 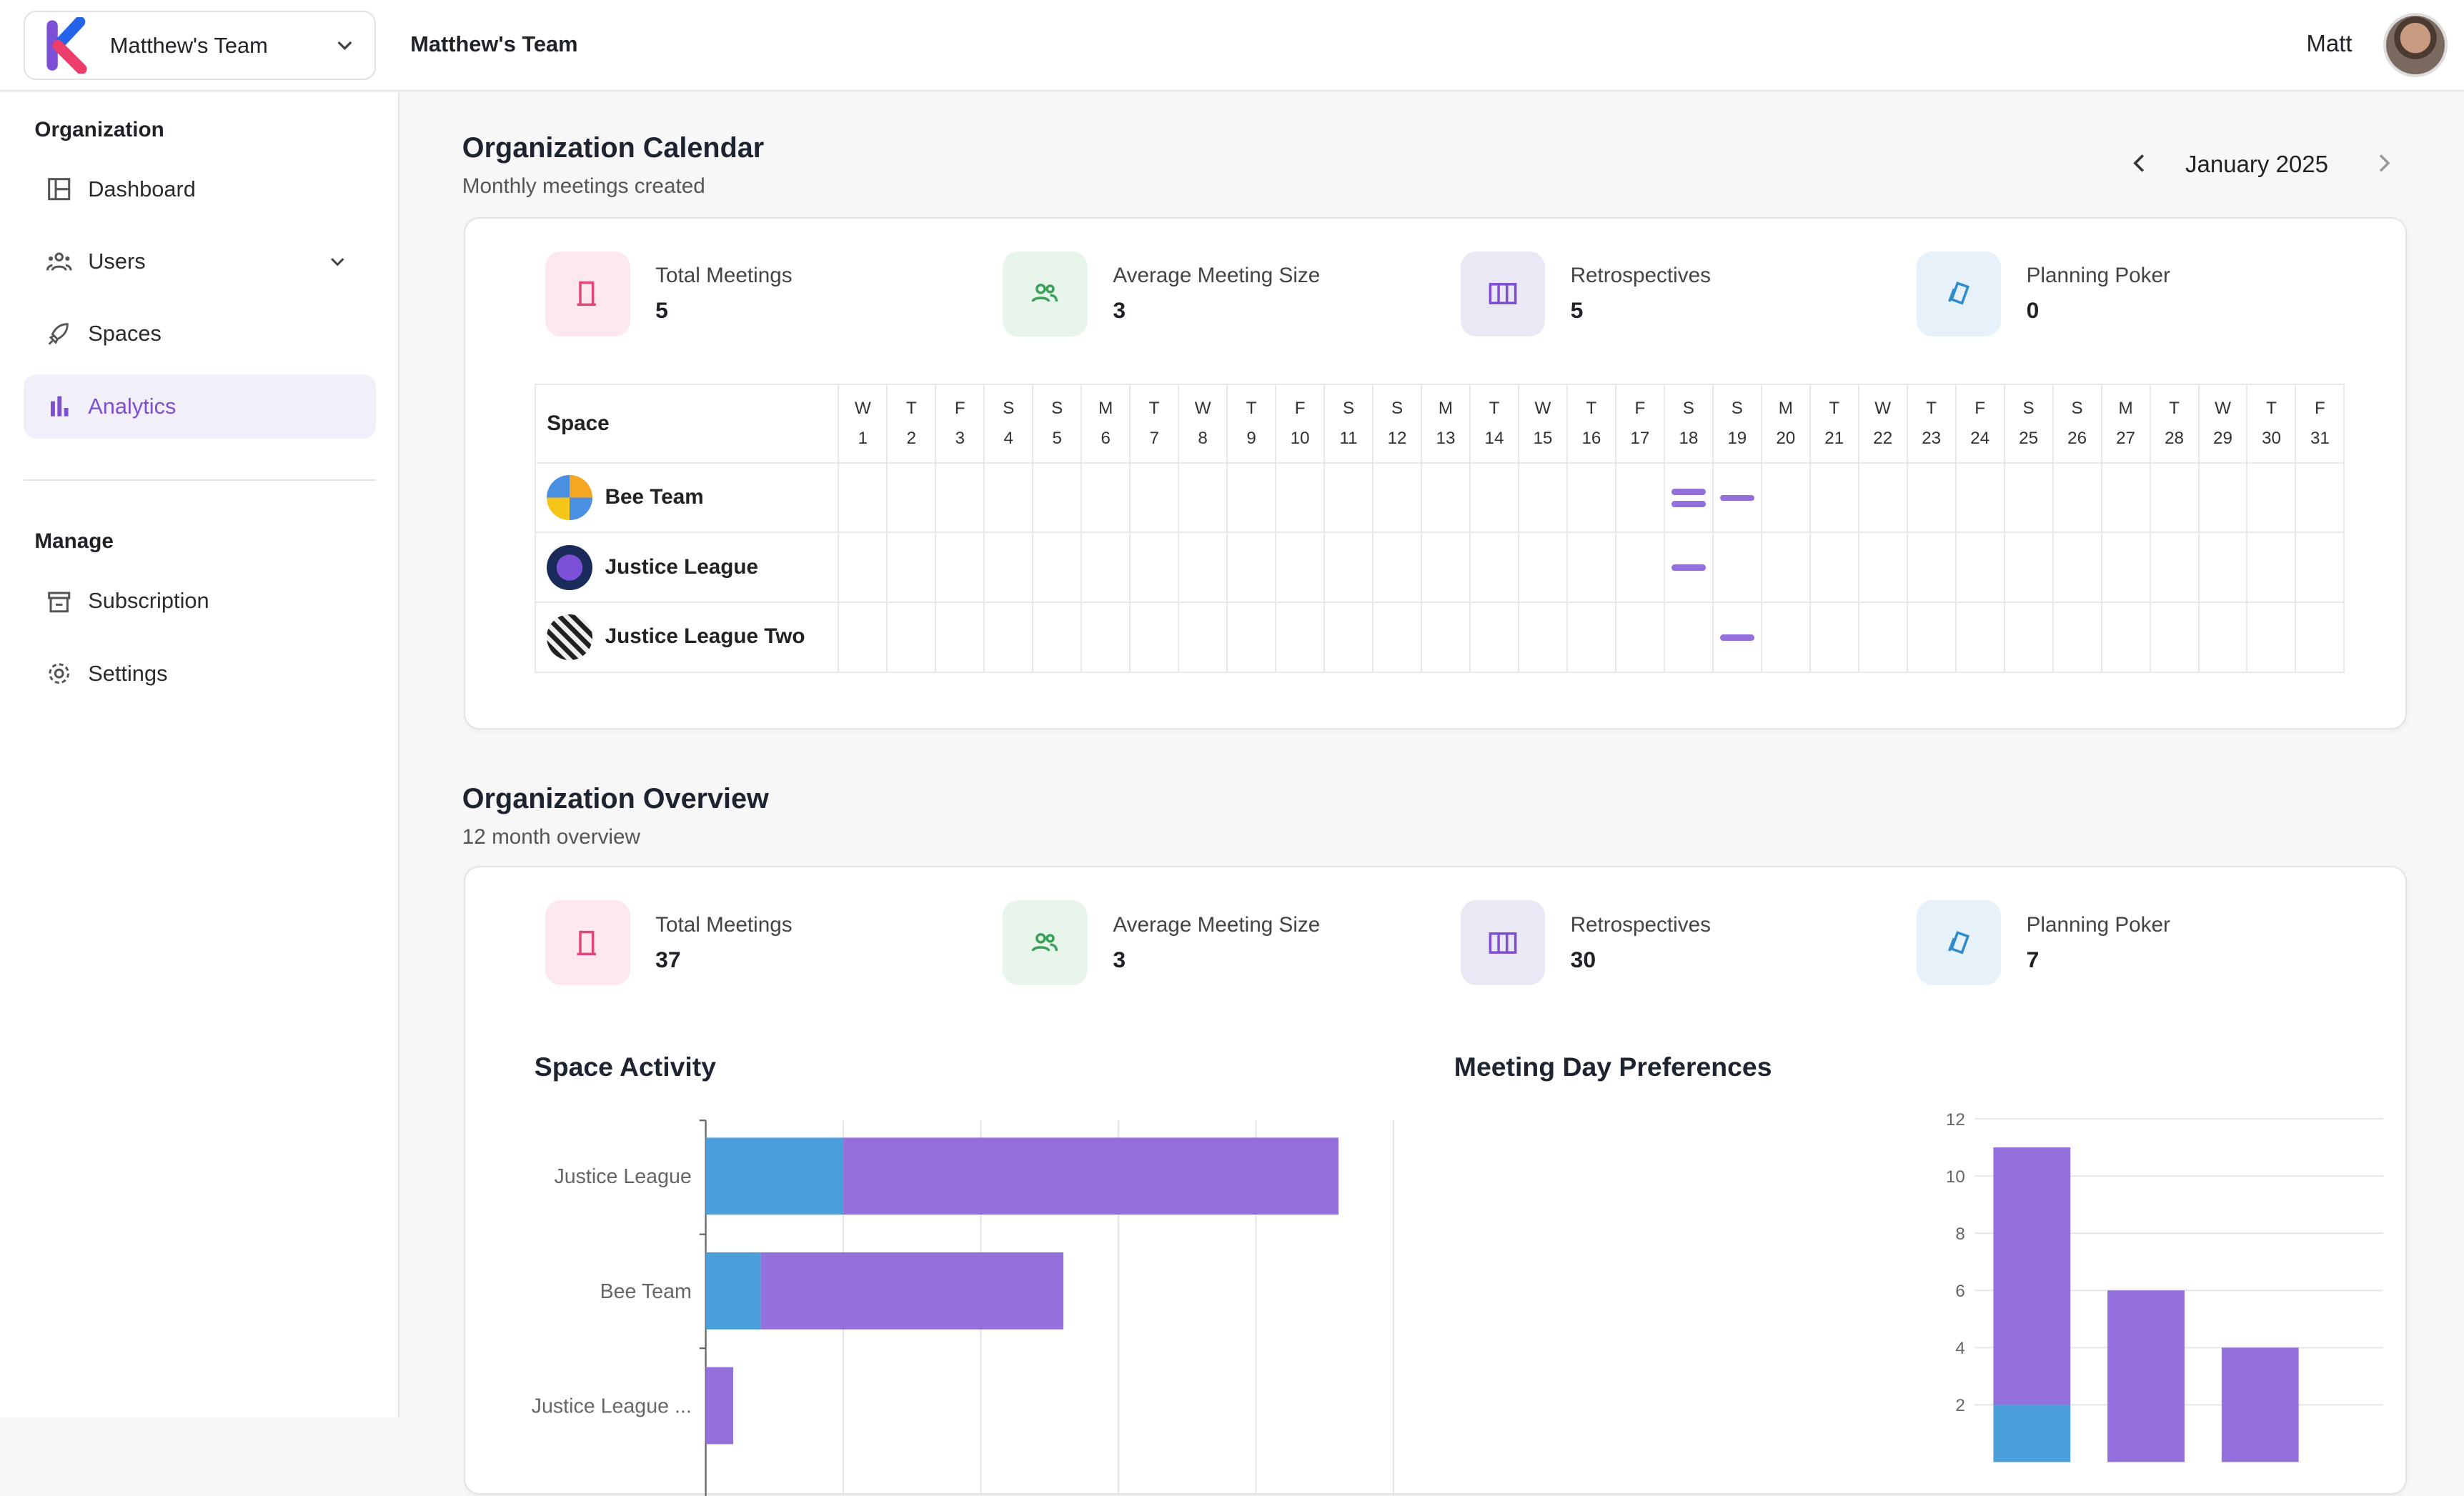 What do you see at coordinates (687, 498) in the screenshot?
I see `space-cell: Bee Team` at bounding box center [687, 498].